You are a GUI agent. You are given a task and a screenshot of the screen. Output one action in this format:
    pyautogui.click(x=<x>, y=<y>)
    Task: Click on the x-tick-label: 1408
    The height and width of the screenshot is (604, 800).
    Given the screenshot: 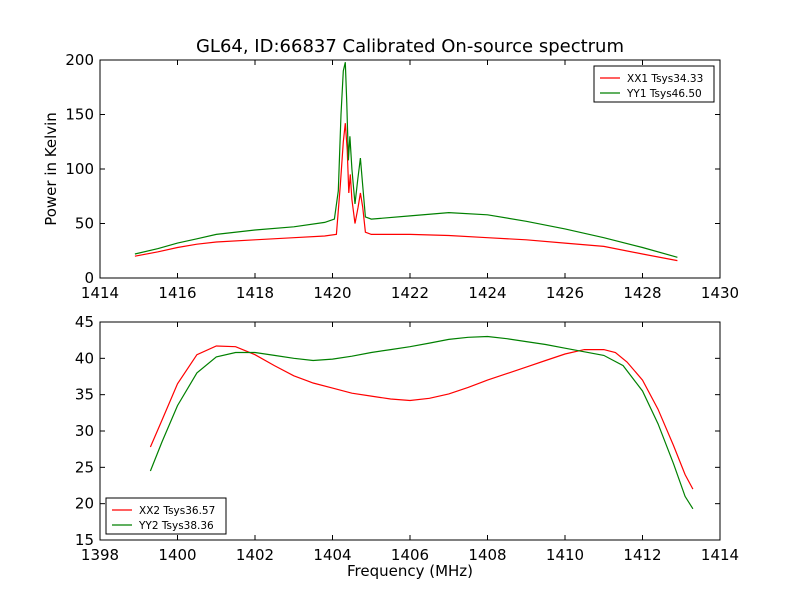 What is the action you would take?
    pyautogui.click(x=487, y=555)
    